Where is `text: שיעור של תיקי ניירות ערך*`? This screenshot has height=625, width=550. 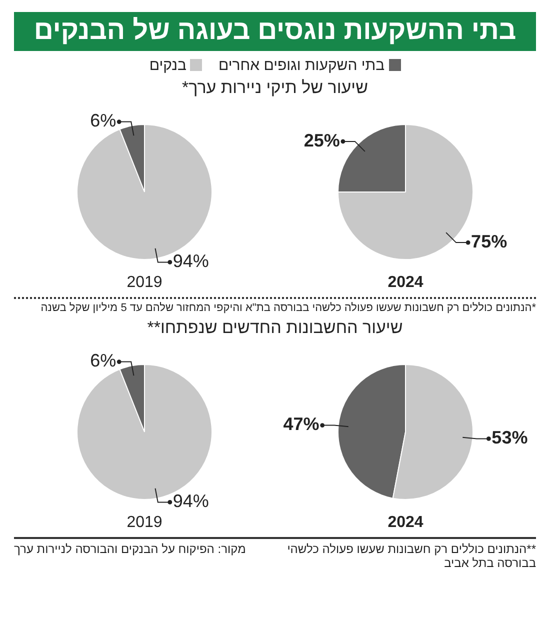 text: שיעור של תיקי ניירות ערך* is located at coordinates (275, 88).